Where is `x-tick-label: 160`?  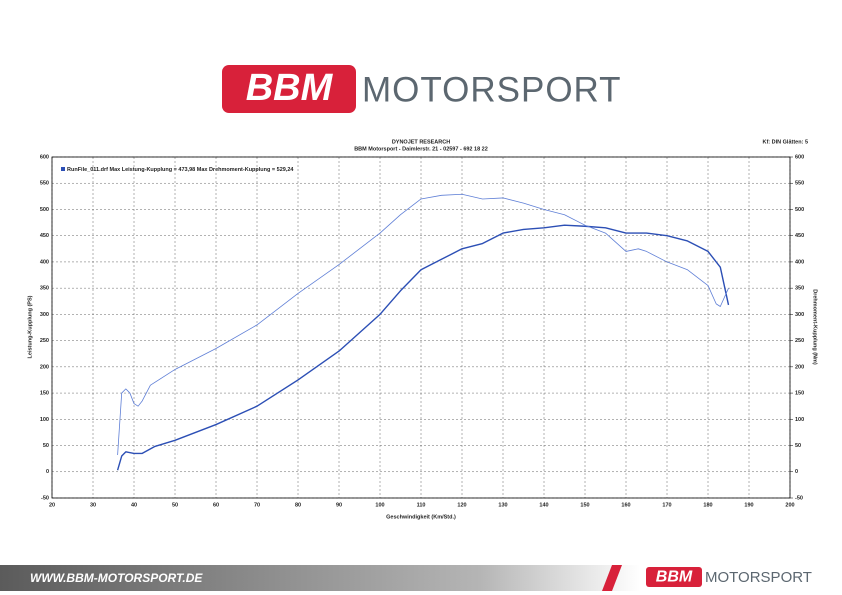 x-tick-label: 160 is located at coordinates (625, 505).